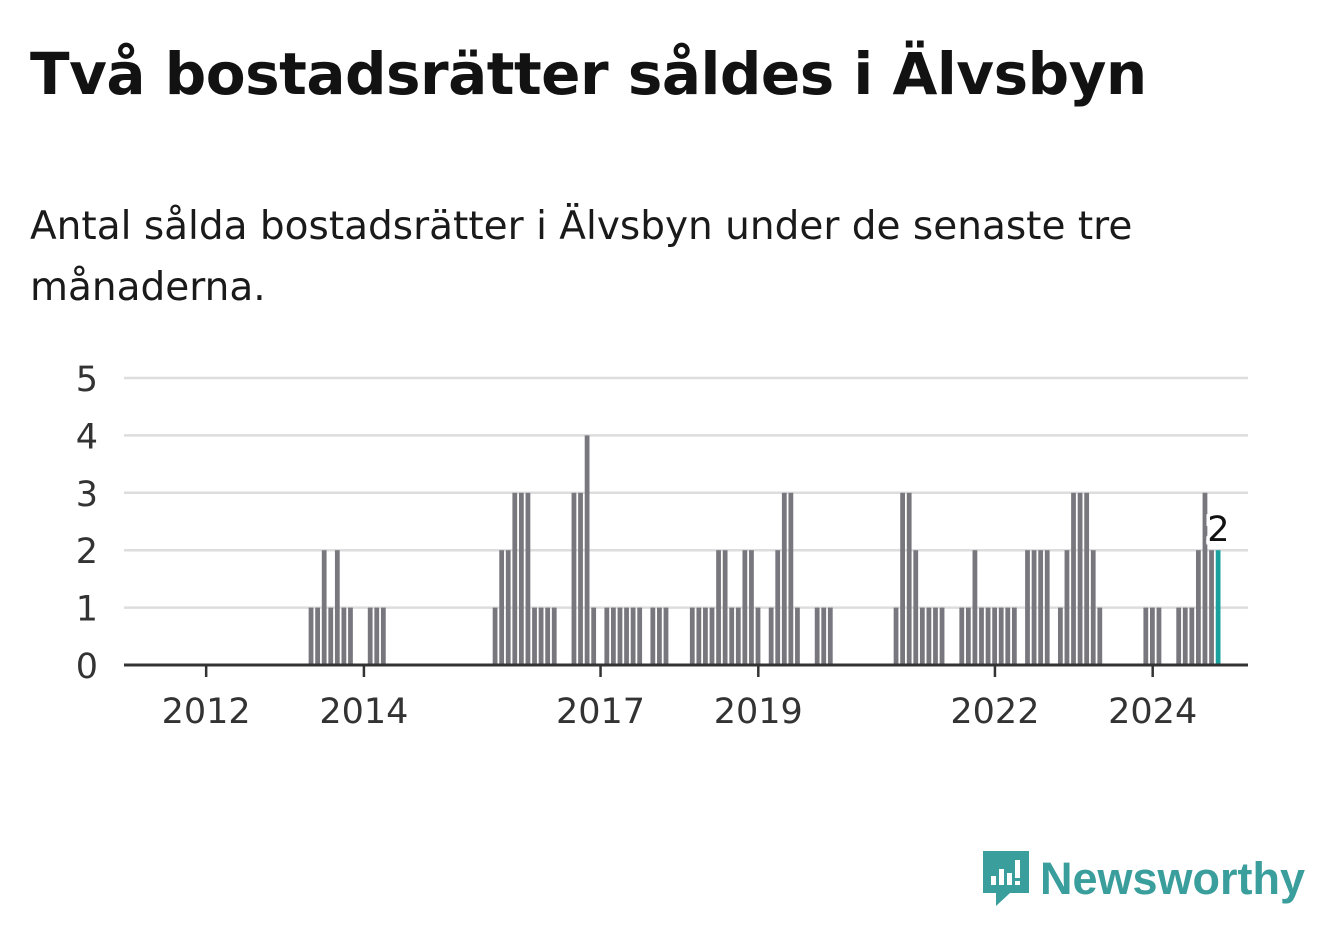 This screenshot has height=939, width=1322. Describe the element at coordinates (758, 712) in the screenshot. I see `x-tick-label: 2019` at that location.